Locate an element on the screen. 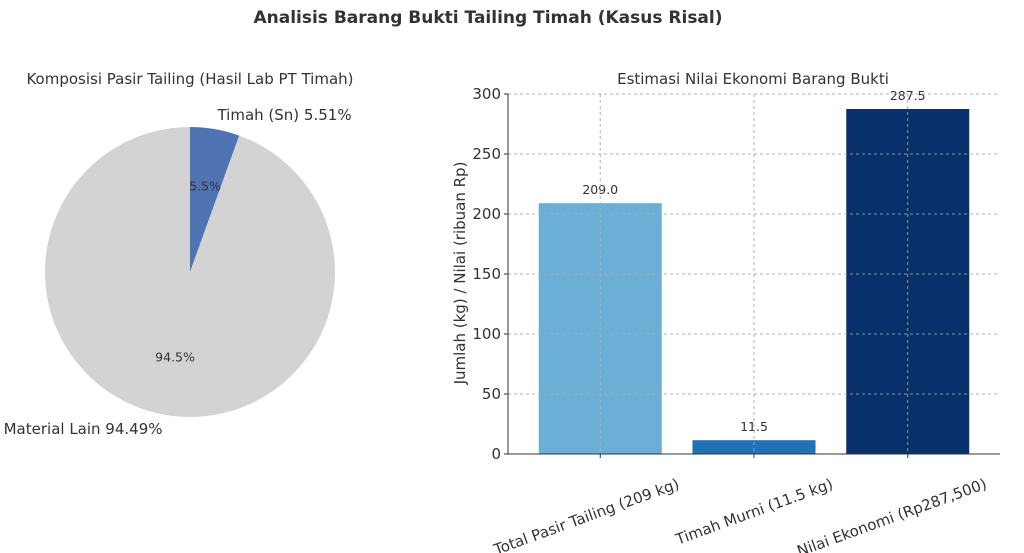 The height and width of the screenshot is (553, 1024). bar-title: Estimasi Nilai Ekonomi Barang Bukti is located at coordinates (753, 79).